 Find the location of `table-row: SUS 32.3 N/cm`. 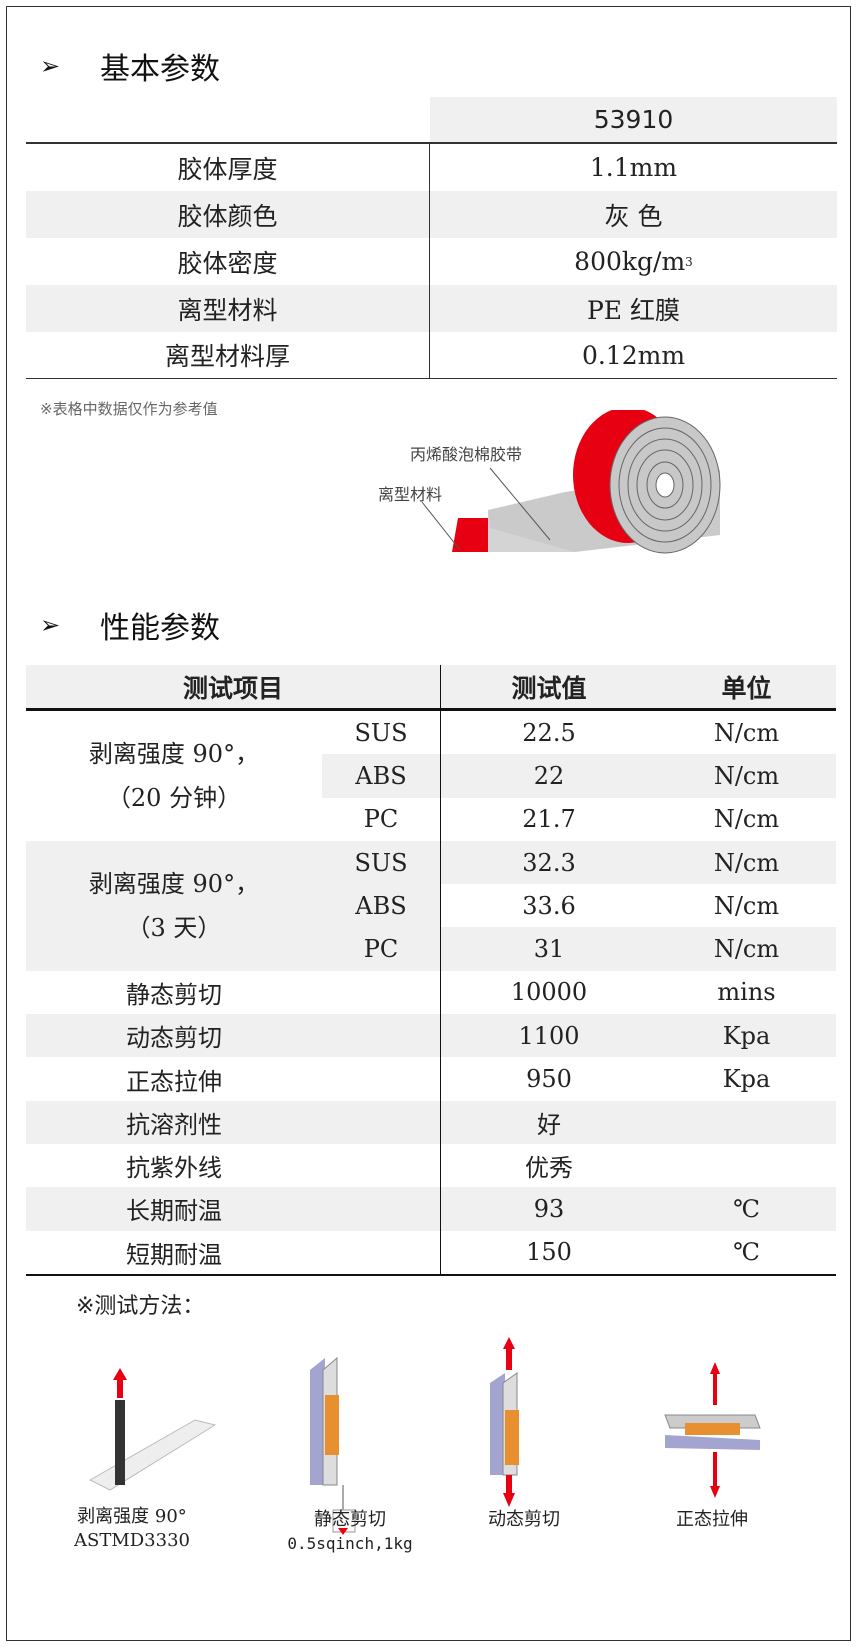

table-row: SUS 32.3 N/cm is located at coordinates (579, 862).